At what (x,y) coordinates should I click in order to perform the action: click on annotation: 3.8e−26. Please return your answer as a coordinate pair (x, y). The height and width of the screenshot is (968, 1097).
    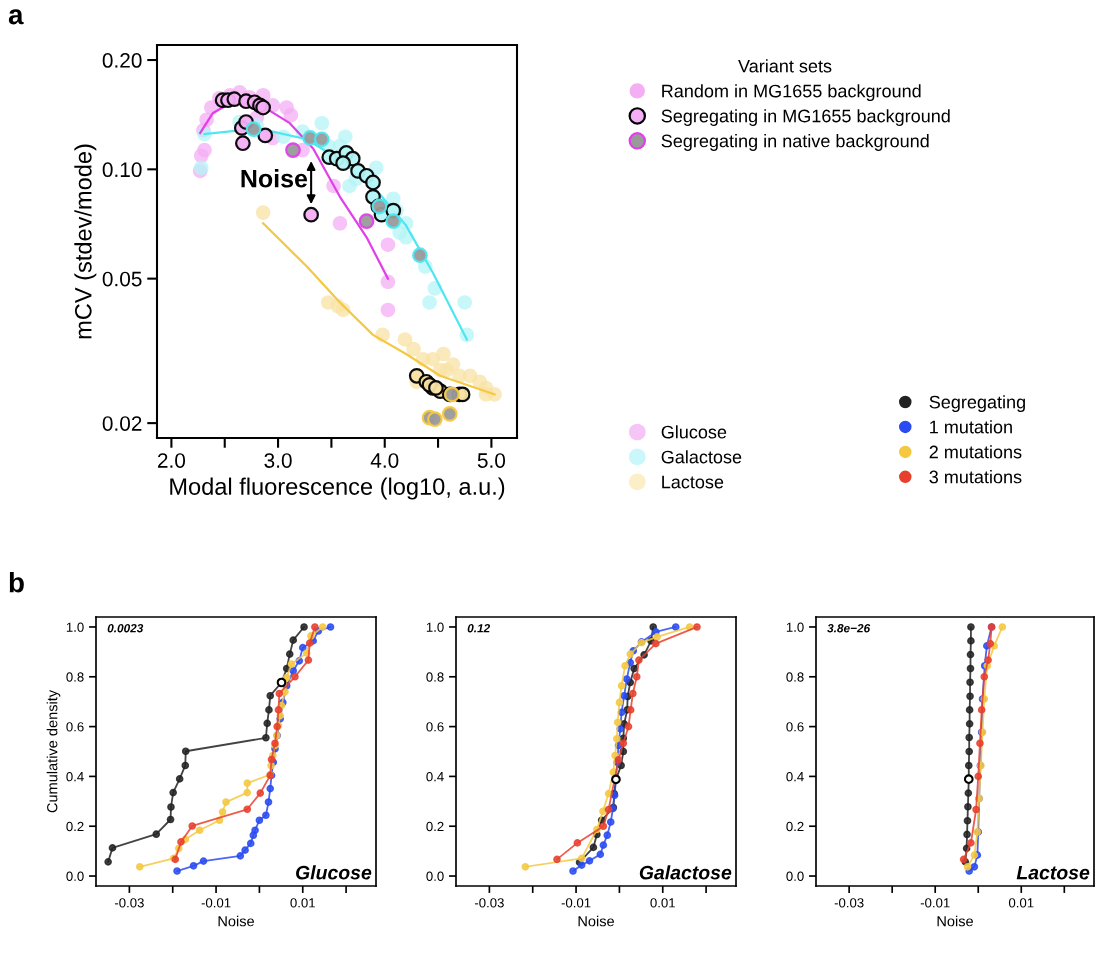
    Looking at the image, I should click on (849, 628).